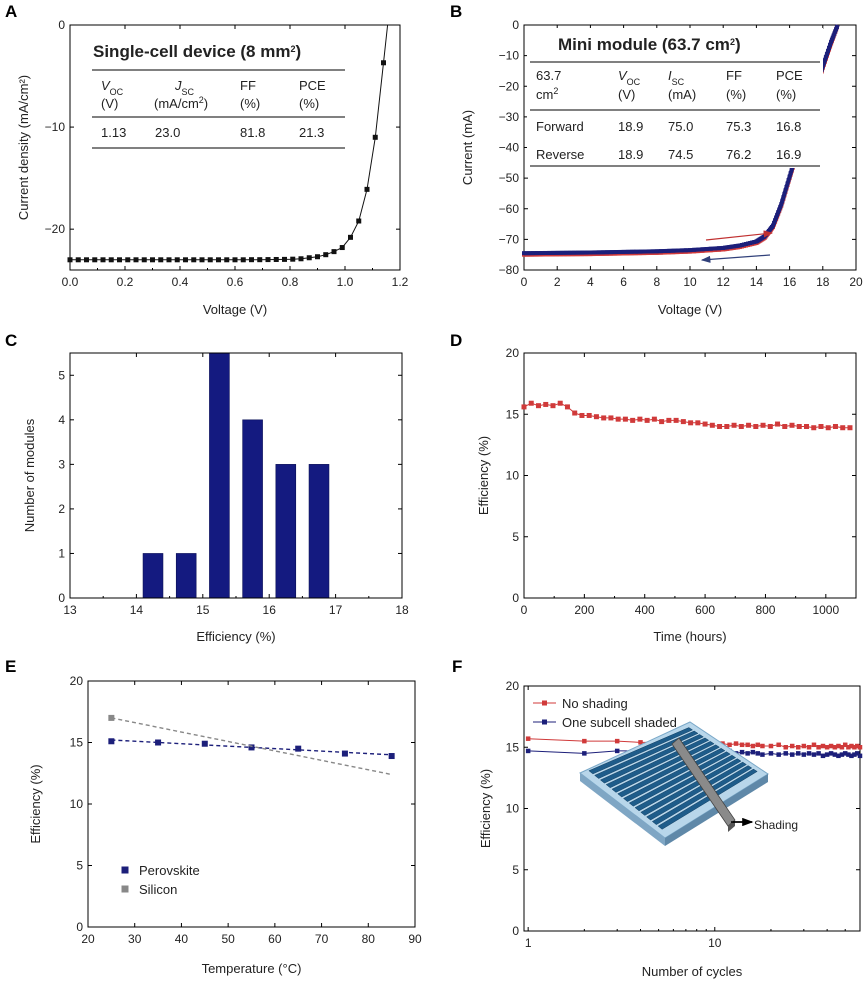  Describe the element at coordinates (644, 44) in the screenshot. I see `chart-title-part: Mini module (63.7 cm` at that location.